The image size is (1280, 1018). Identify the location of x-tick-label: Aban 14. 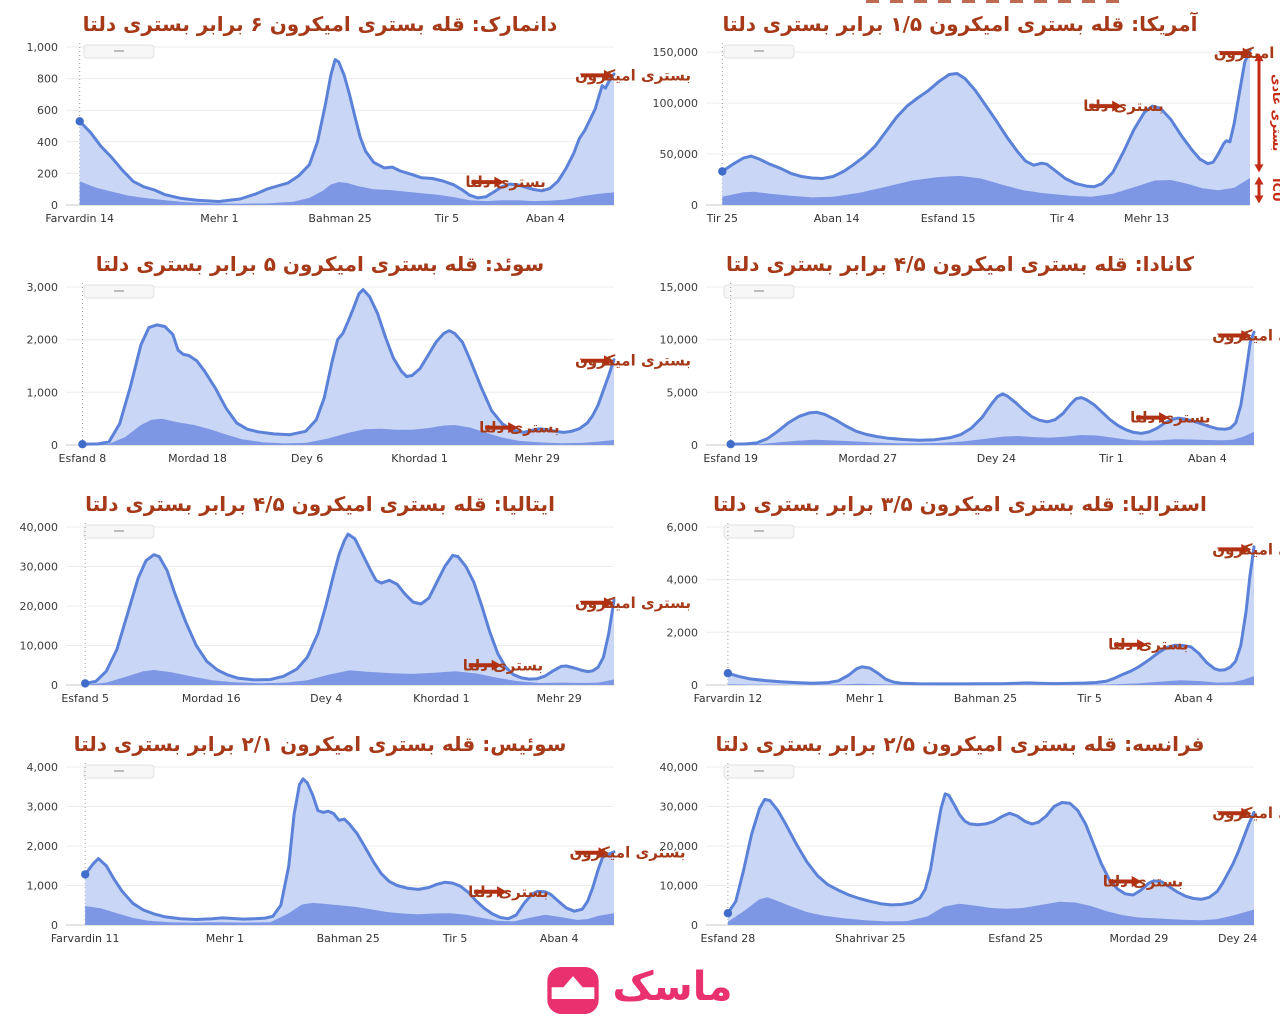
(837, 218).